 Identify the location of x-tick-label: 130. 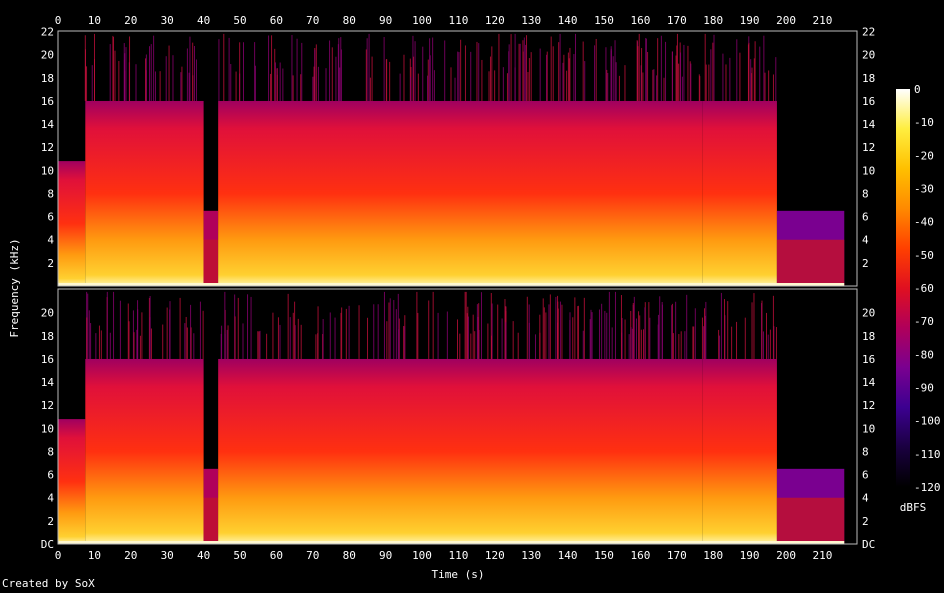
(531, 555).